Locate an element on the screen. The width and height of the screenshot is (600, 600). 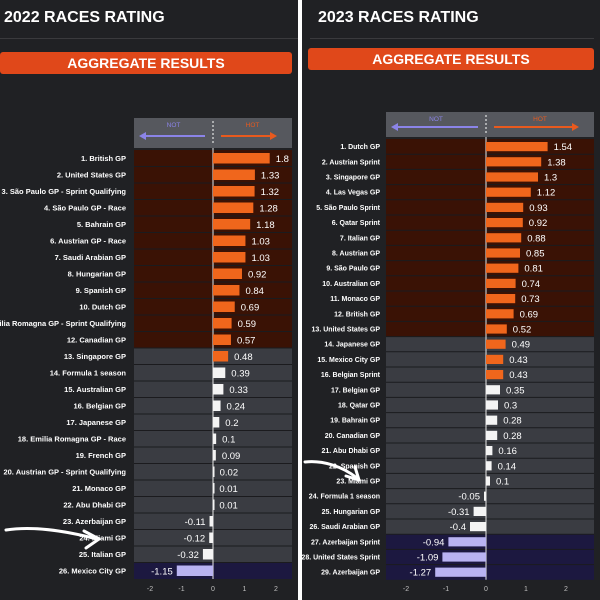
category-label: 11. Monaco GP is located at coordinates (355, 299).